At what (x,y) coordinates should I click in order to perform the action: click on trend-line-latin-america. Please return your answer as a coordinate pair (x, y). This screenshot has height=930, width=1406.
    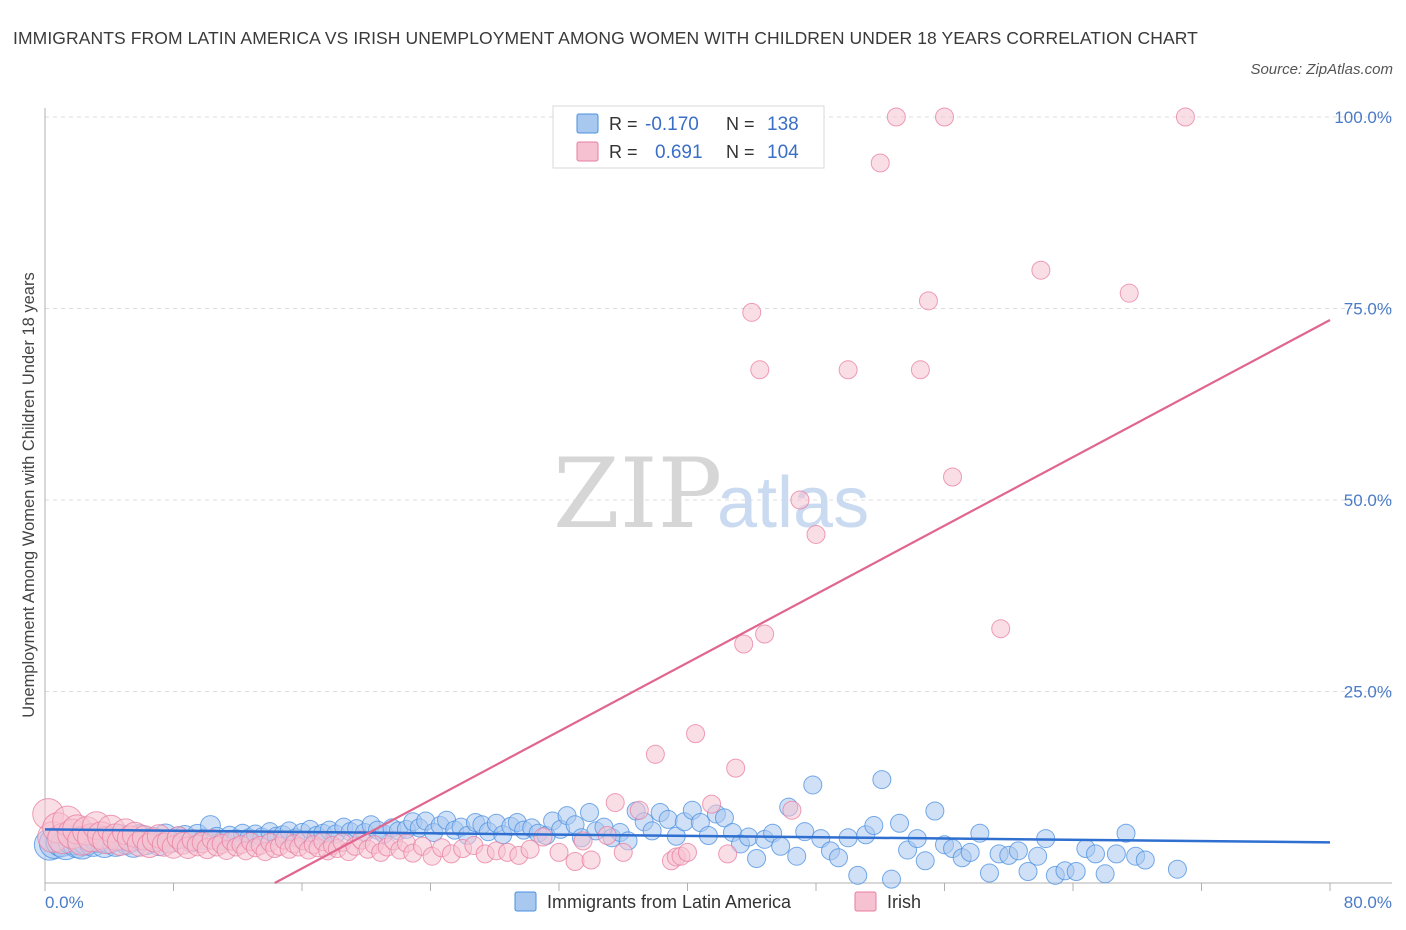
    Looking at the image, I should click on (687, 836).